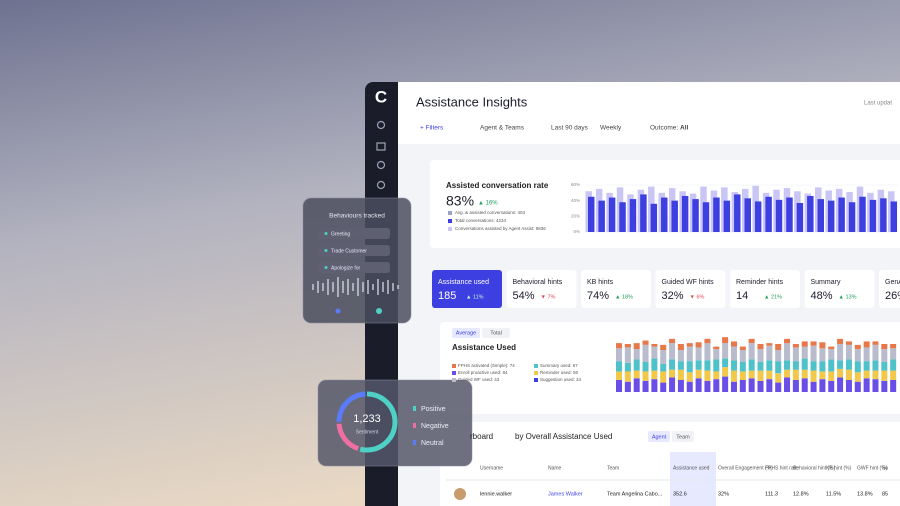 Image resolution: width=900 pixels, height=506 pixels. What do you see at coordinates (354, 250) in the screenshot?
I see `behaviour-chip` at bounding box center [354, 250].